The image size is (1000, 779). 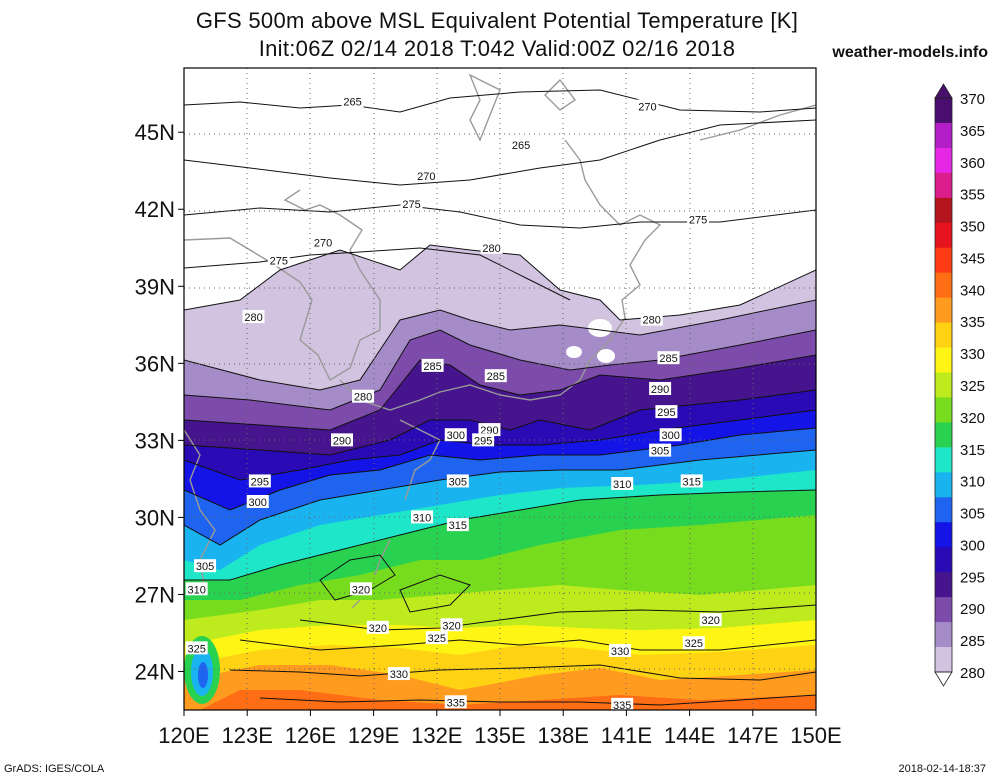 I want to click on colorbar-level-label: 320, so click(x=972, y=418).